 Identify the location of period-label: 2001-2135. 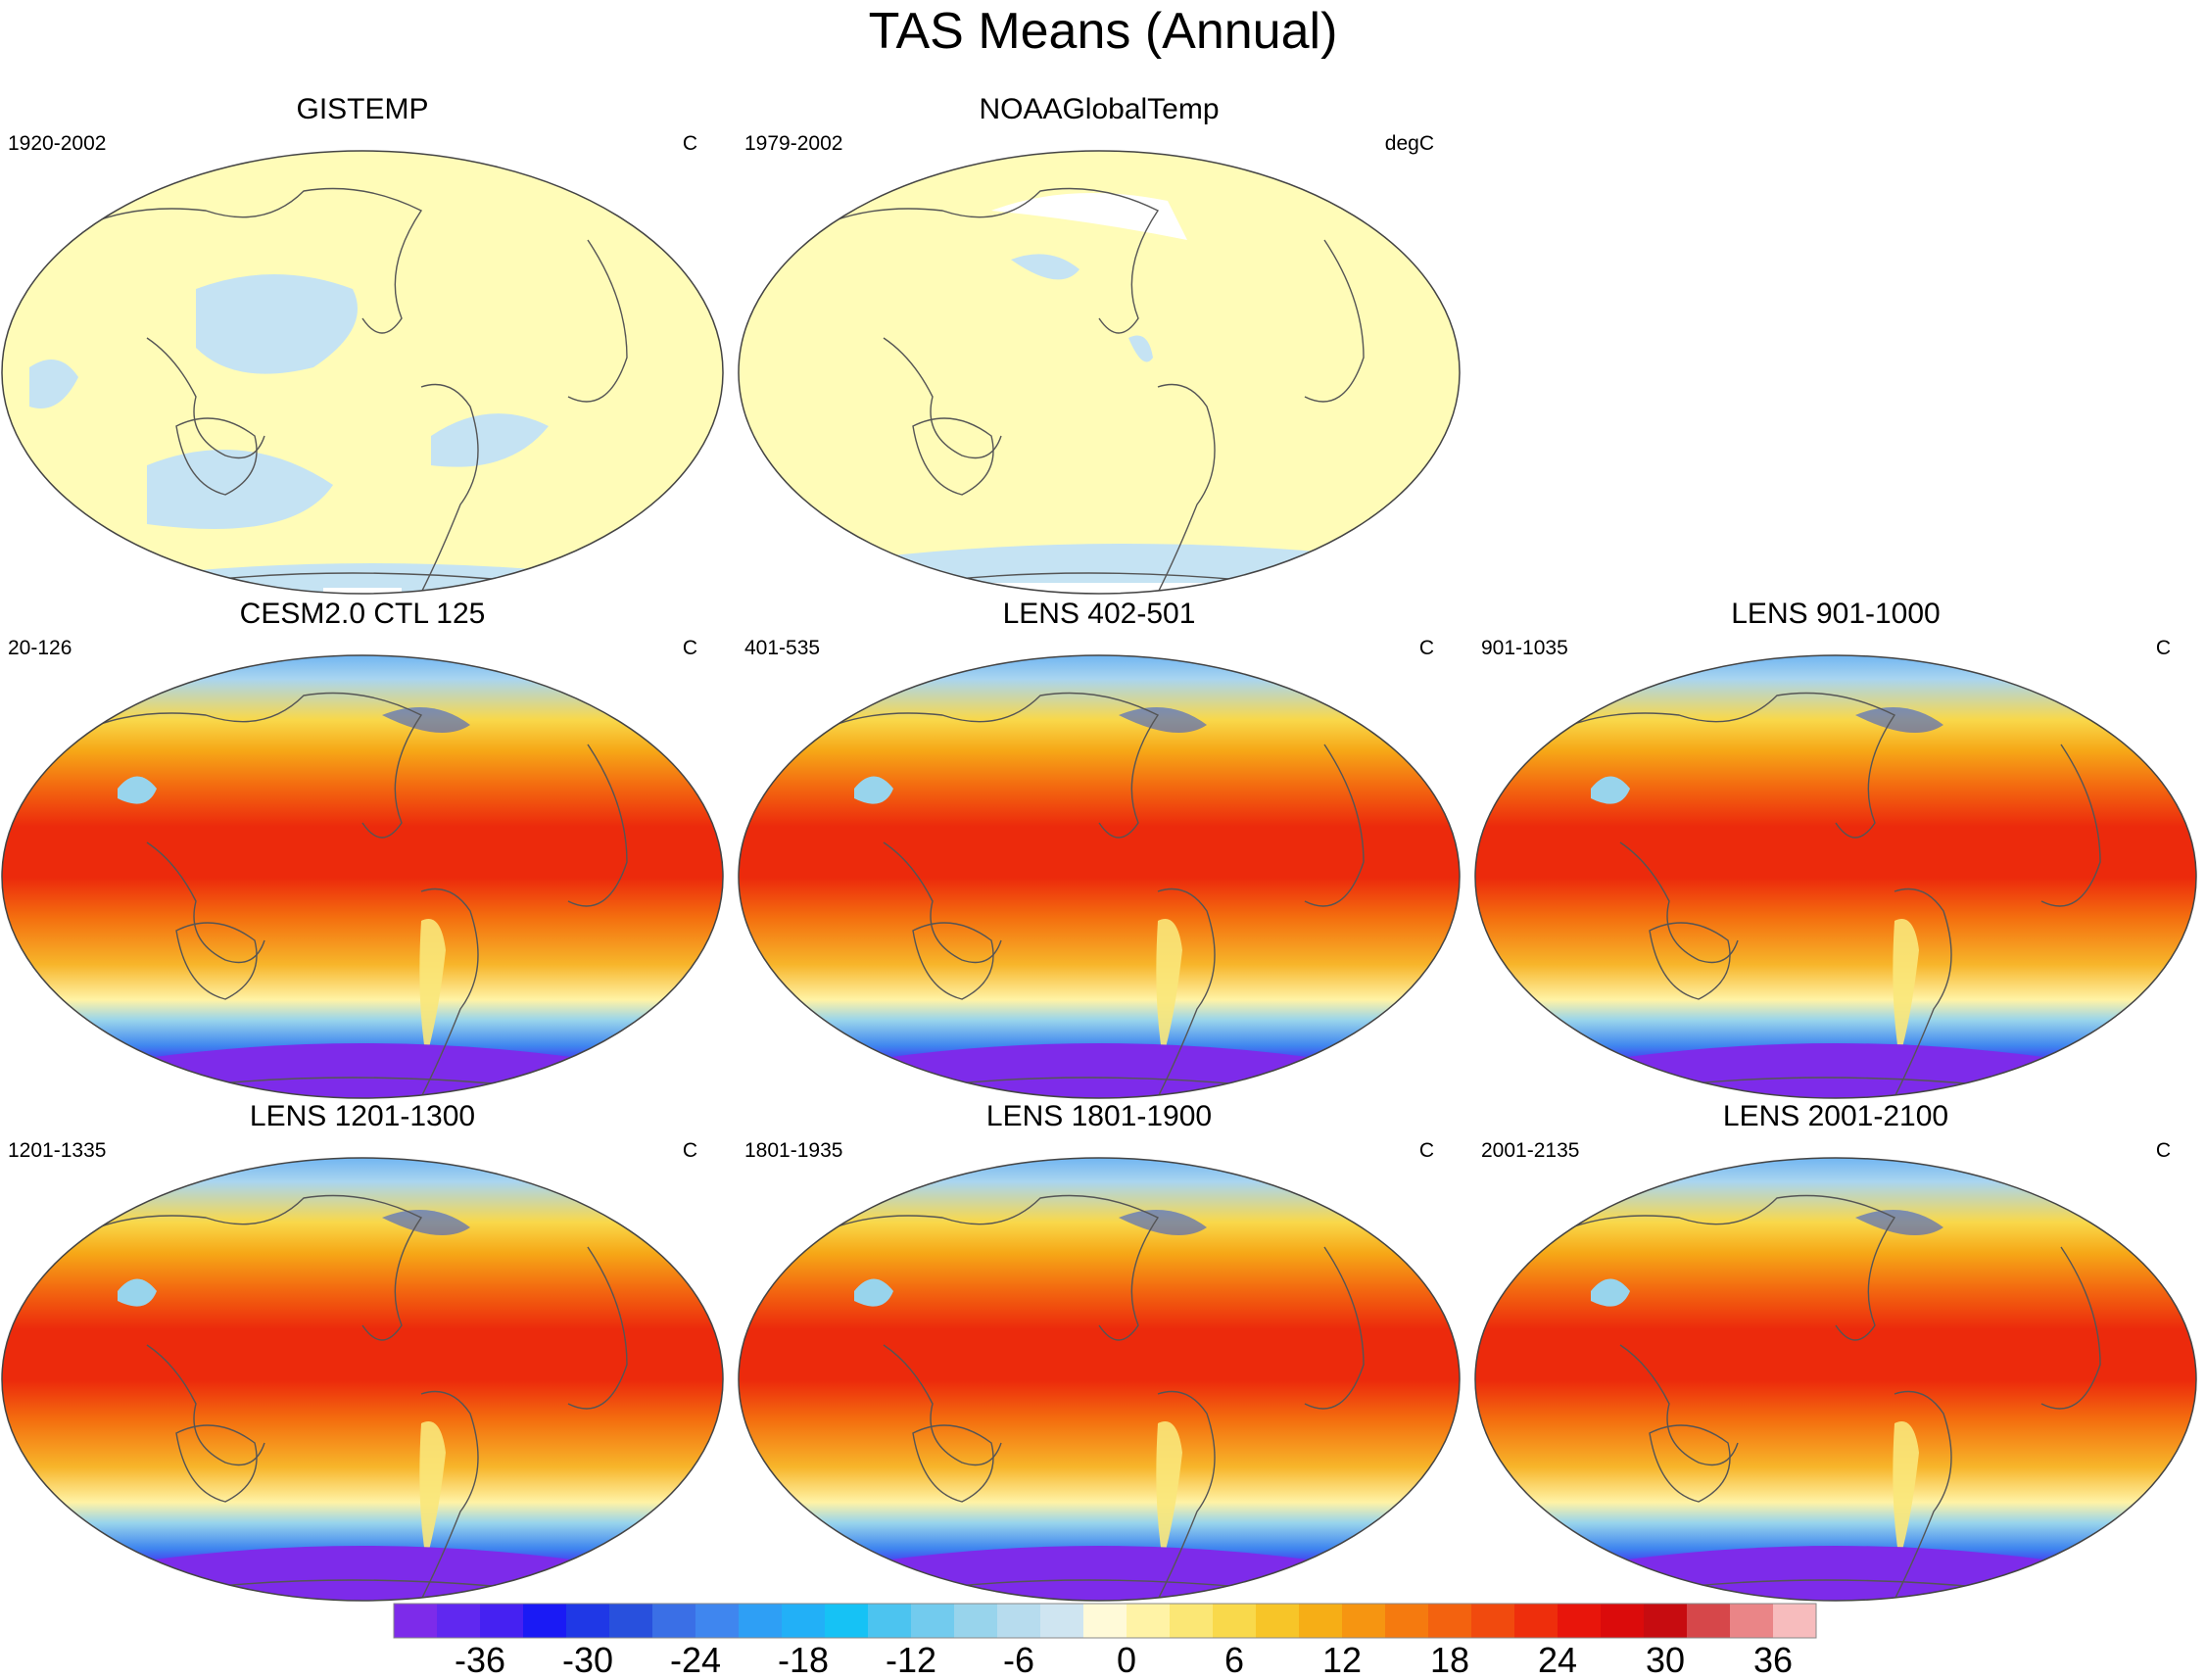
(1530, 1150).